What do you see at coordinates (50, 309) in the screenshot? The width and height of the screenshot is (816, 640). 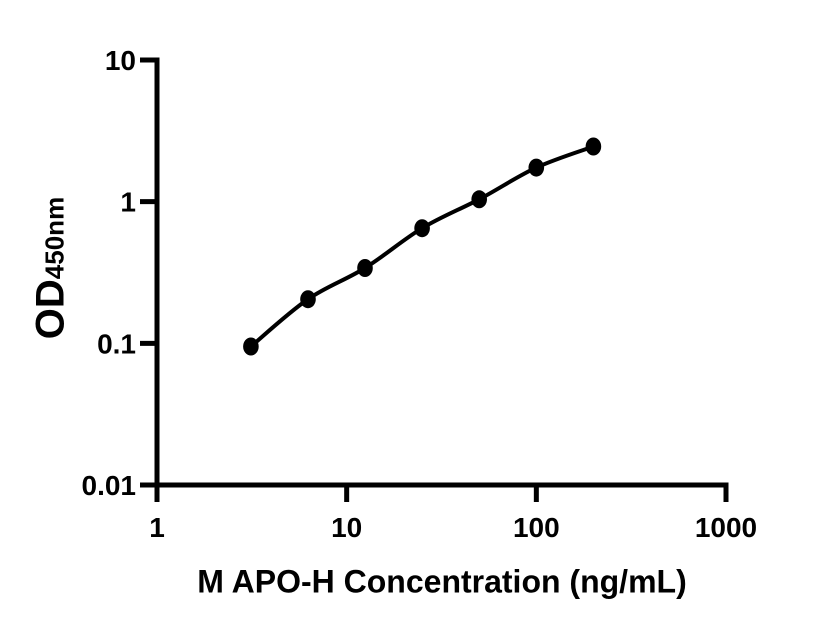 I see `y-axis-title-main: OD` at bounding box center [50, 309].